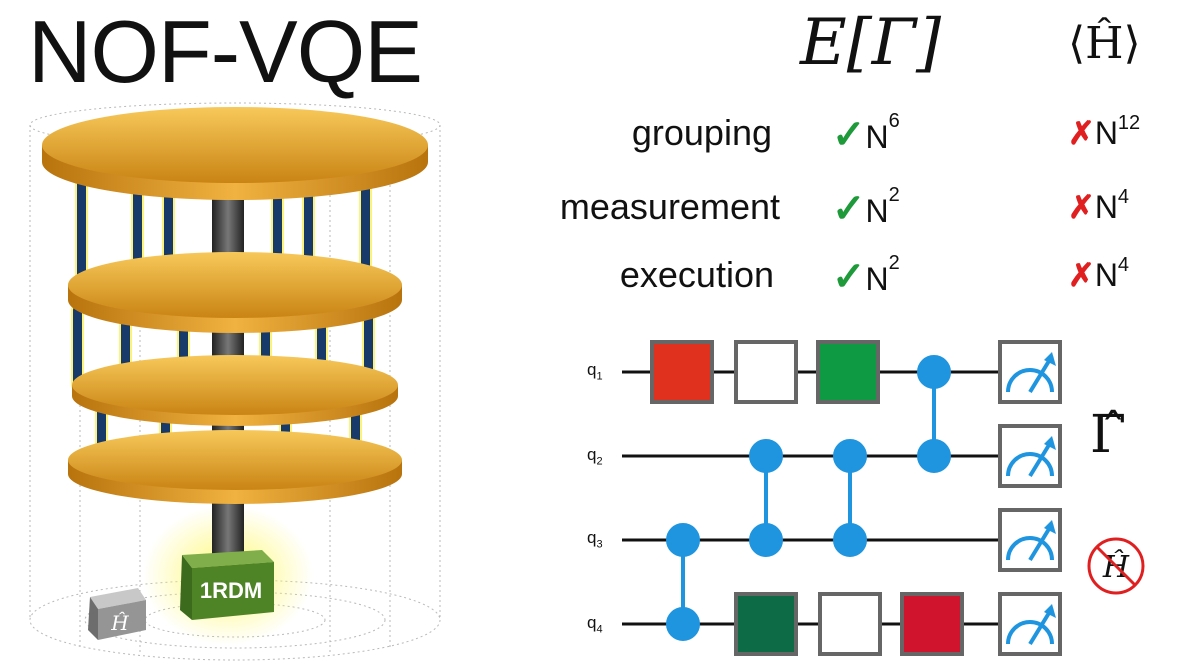  I want to click on gamma-hat-label: Γ̂, so click(1108, 435).